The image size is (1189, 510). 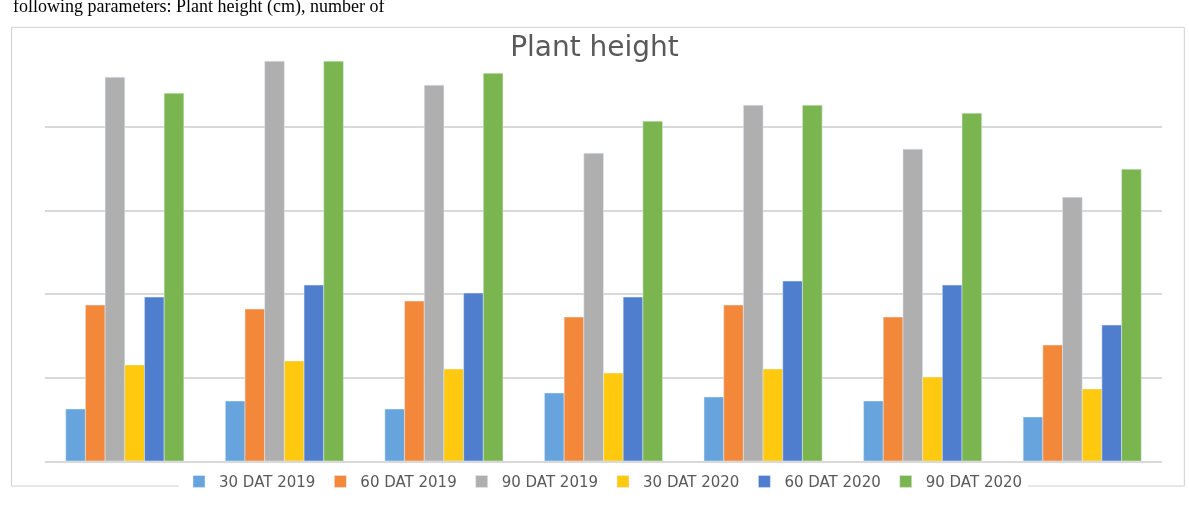 What do you see at coordinates (199, 8) in the screenshot?
I see `text: following parameters: Plant height (cm), number of` at bounding box center [199, 8].